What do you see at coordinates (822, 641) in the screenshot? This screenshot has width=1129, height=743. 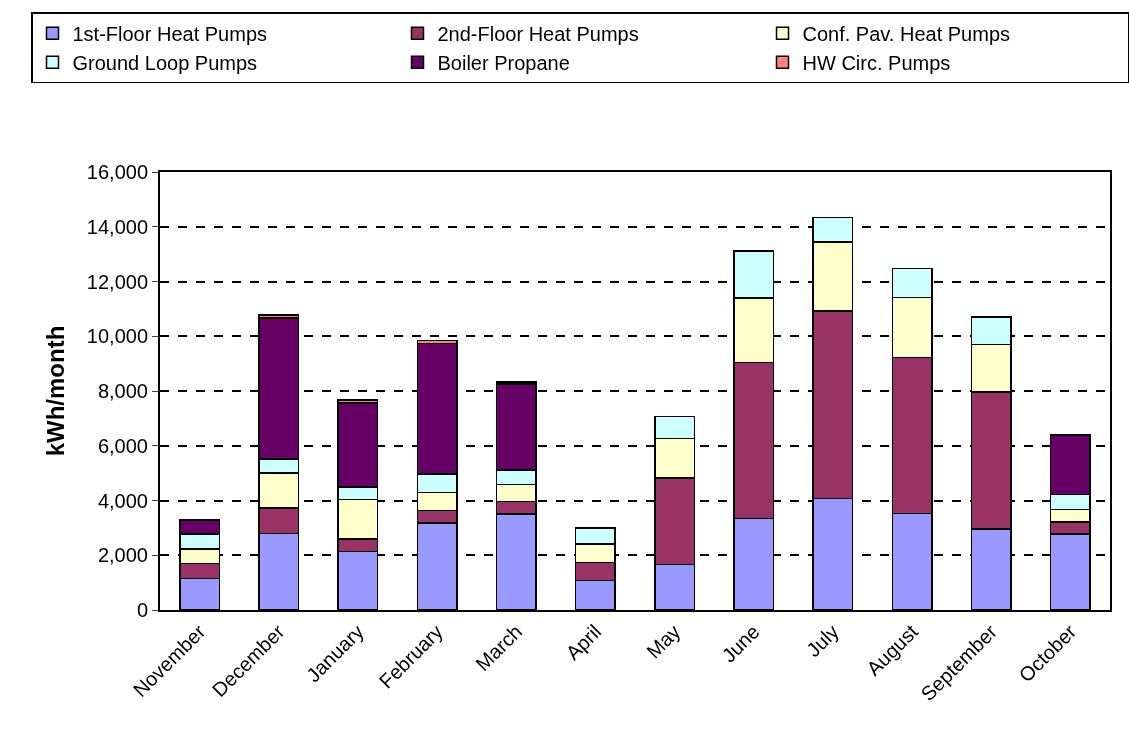 I see `x-tick-label: July` at bounding box center [822, 641].